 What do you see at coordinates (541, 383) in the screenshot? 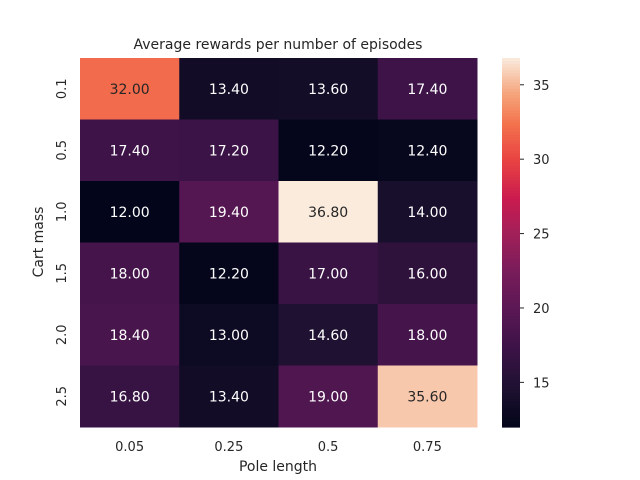
I see `colorbar-tick-label: 15` at bounding box center [541, 383].